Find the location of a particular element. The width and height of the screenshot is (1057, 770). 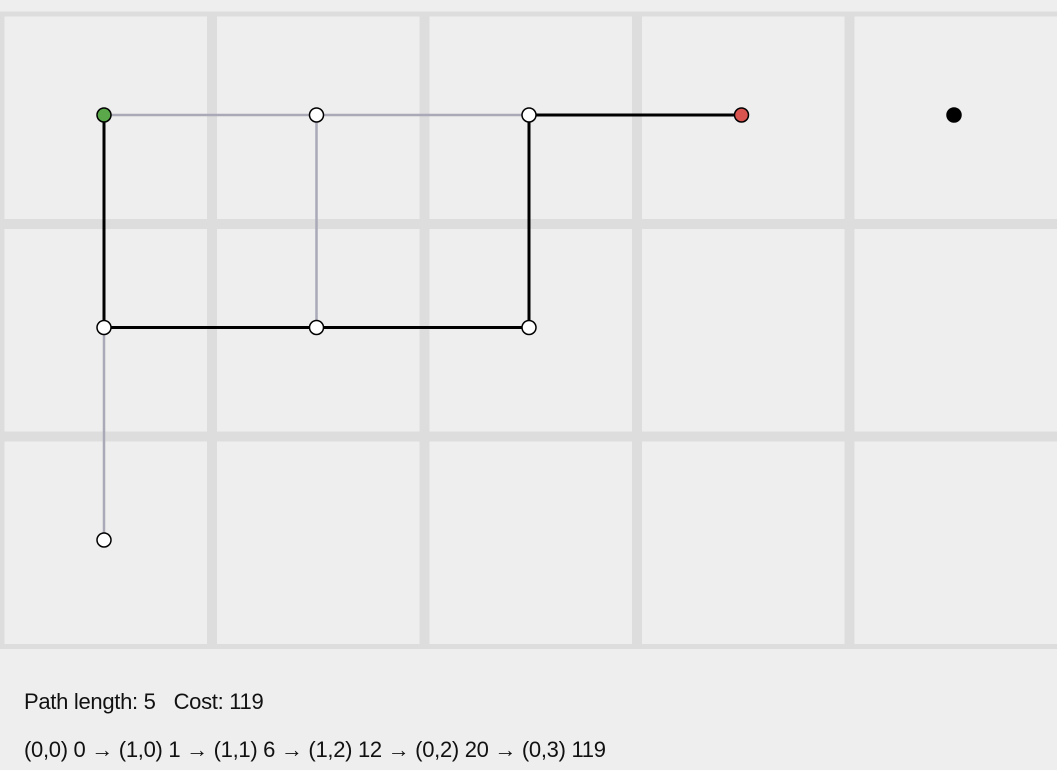

cost-label: Cost: 119 is located at coordinates (218, 701).